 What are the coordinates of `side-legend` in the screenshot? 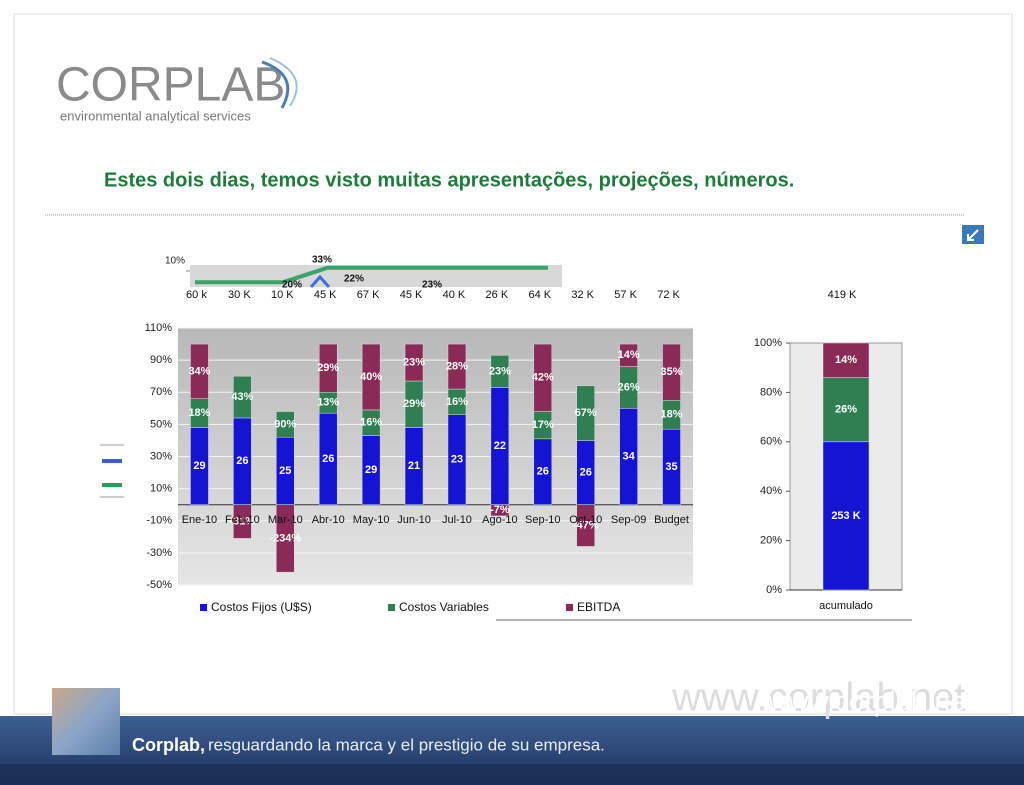 It's located at (112, 471).